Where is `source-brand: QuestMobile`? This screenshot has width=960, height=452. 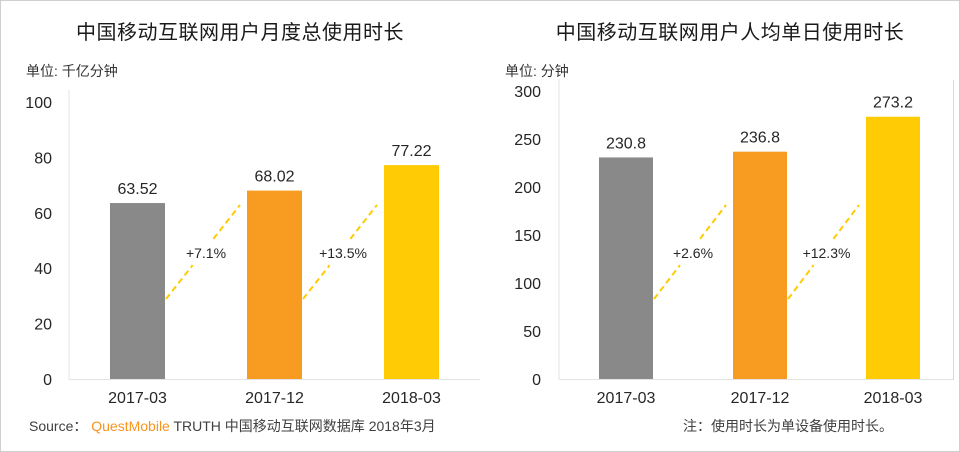 source-brand: QuestMobile is located at coordinates (130, 426).